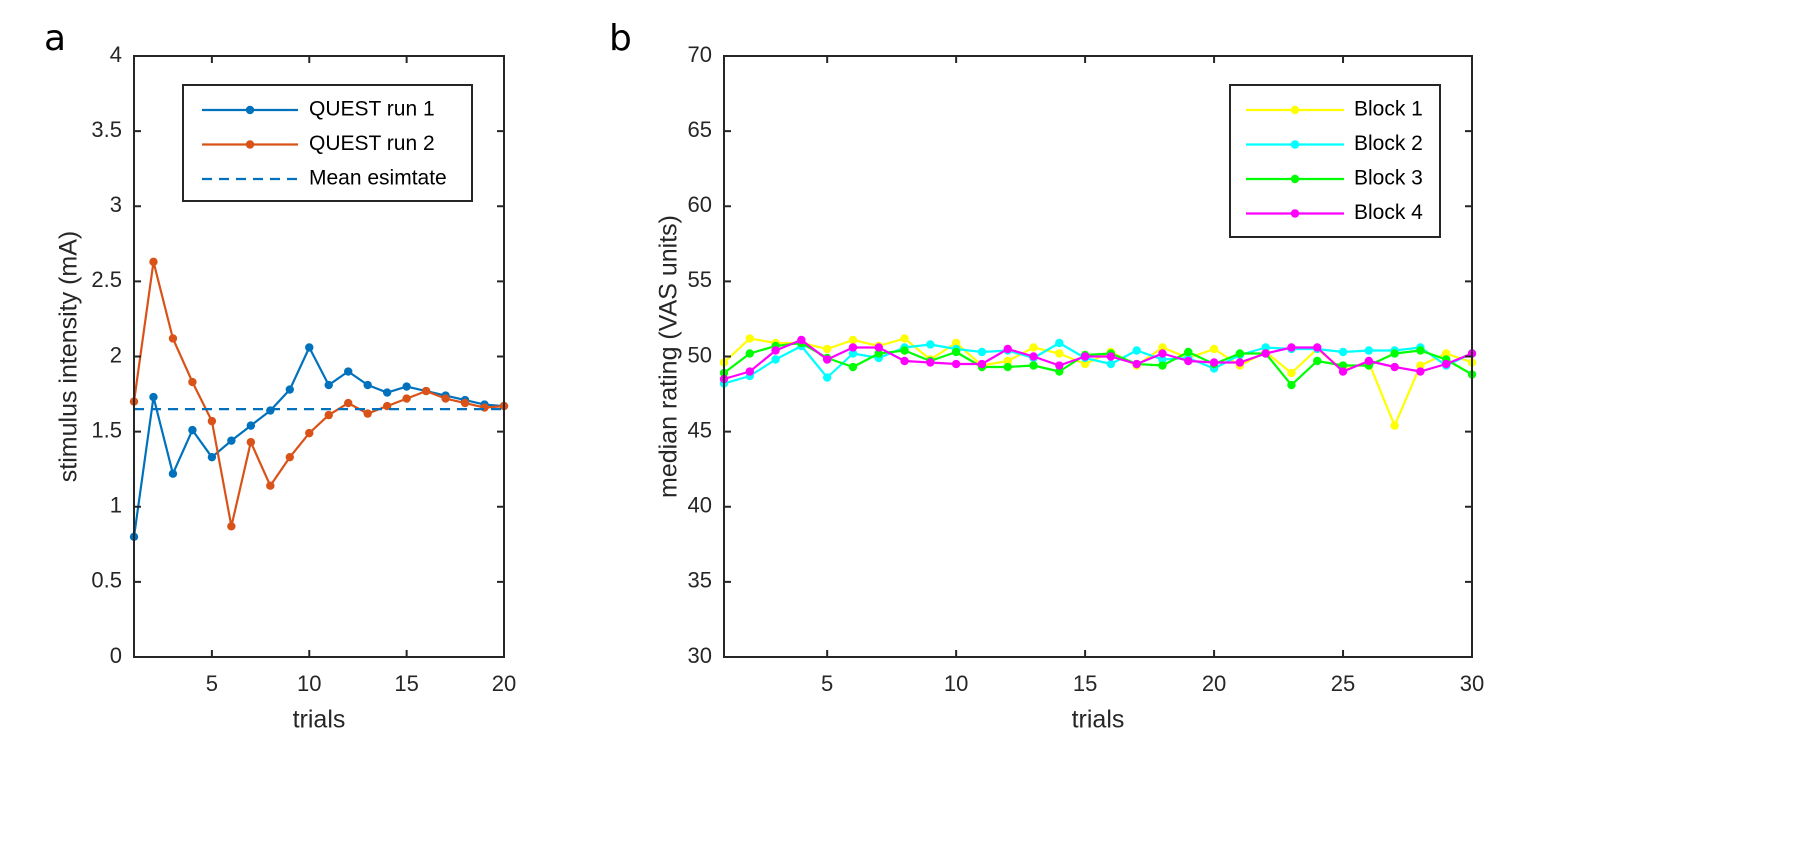 The width and height of the screenshot is (1800, 849). I want to click on panel-b-xtick-label: 10, so click(956, 683).